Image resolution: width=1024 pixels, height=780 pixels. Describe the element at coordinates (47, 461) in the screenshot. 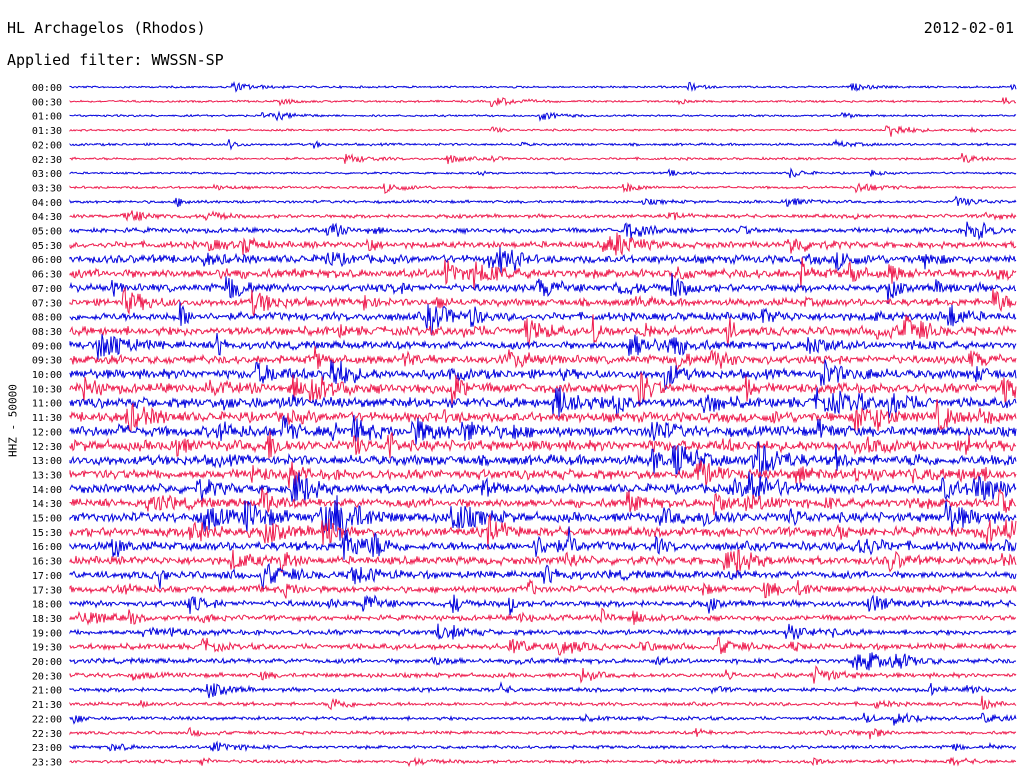

I see `row-time-label: 13:00` at that location.